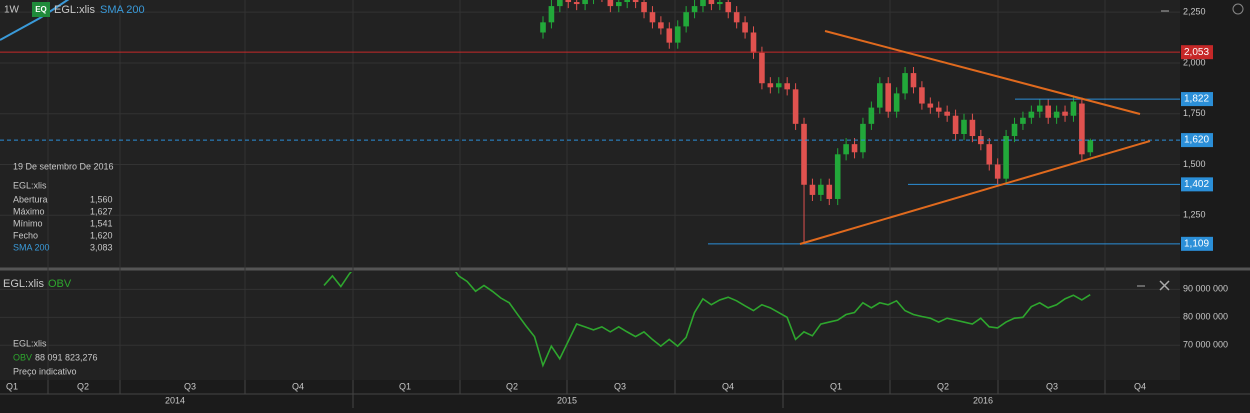 The width and height of the screenshot is (1250, 413). I want to click on info-value: 1,620, so click(101, 235).